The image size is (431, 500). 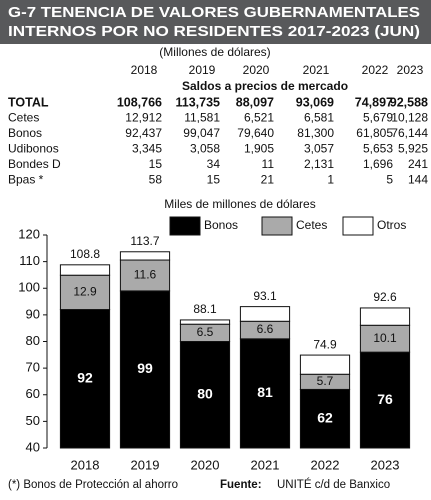 I want to click on row-label: Udibonos, so click(x=33, y=149).